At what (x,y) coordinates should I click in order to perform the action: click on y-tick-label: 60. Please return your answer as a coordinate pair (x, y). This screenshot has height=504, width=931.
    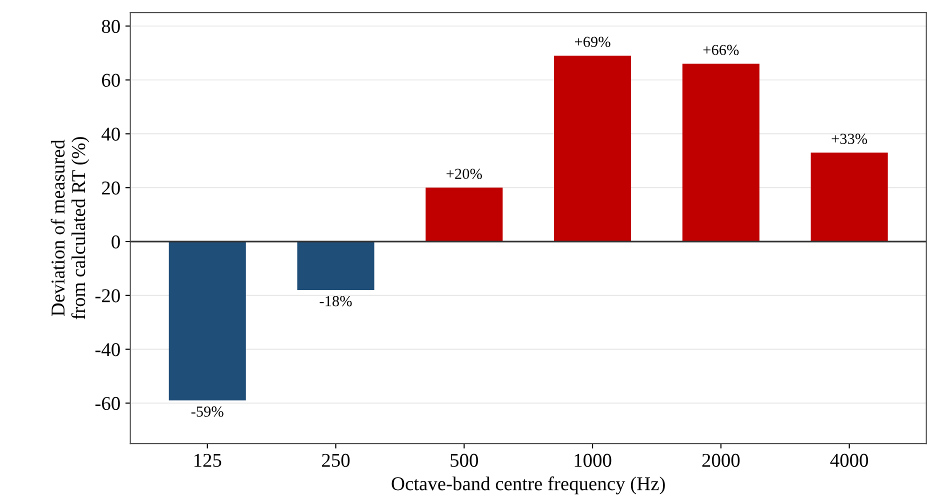
    Looking at the image, I should click on (111, 80).